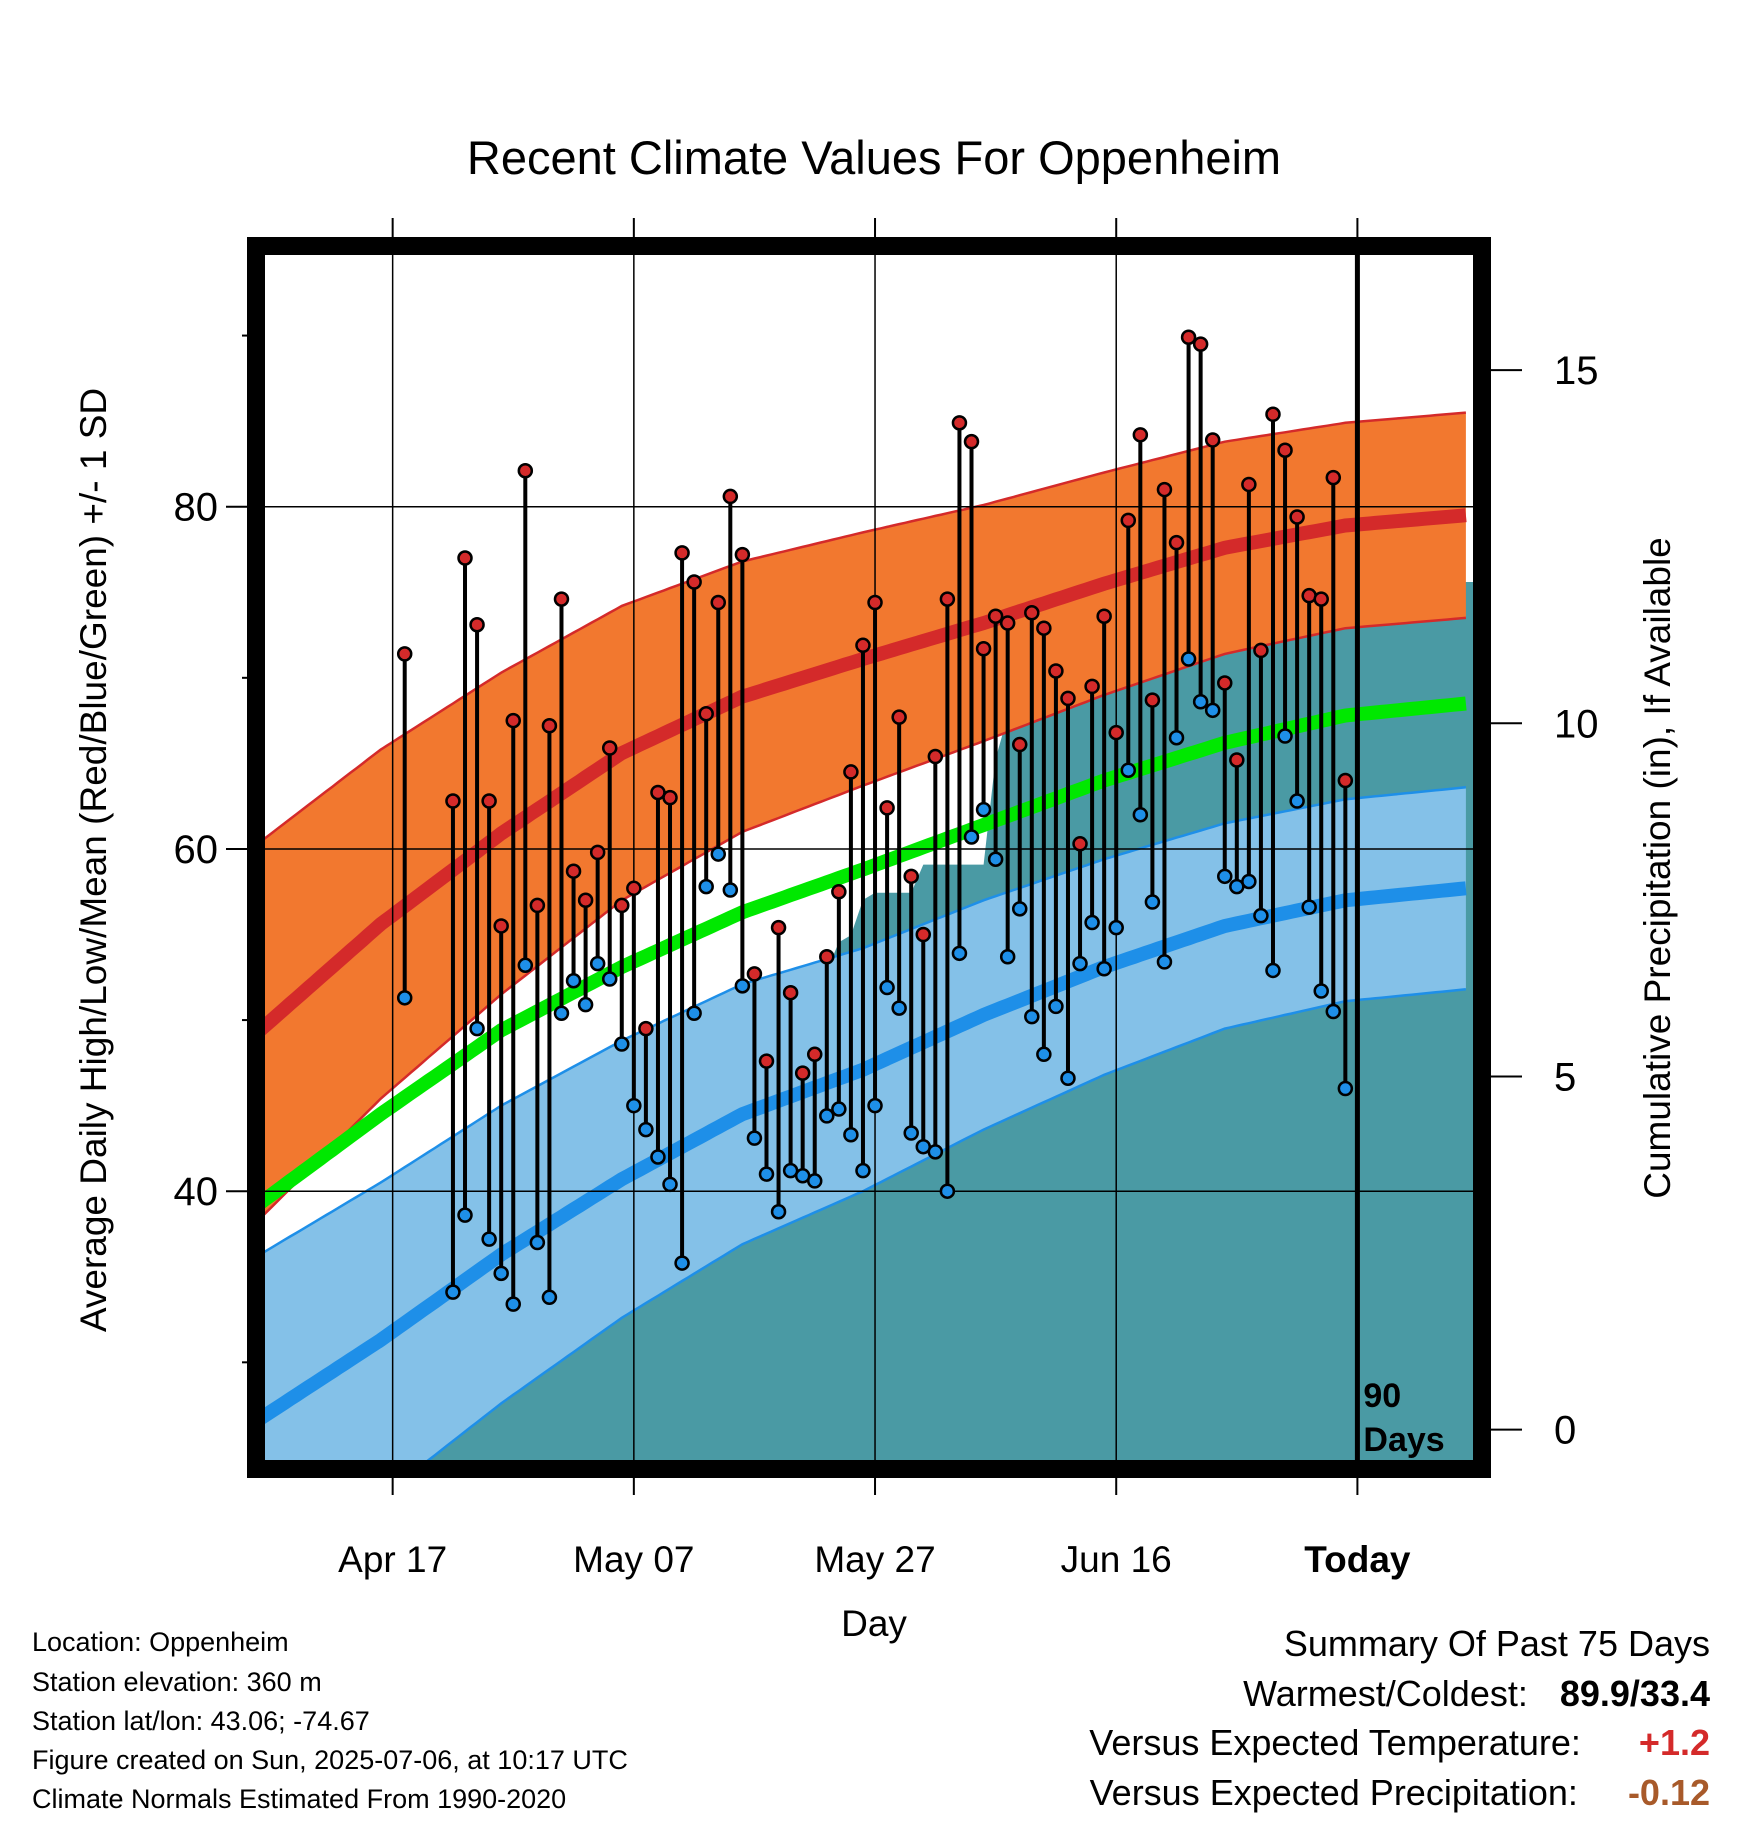  Describe the element at coordinates (177, 1682) in the screenshot. I see `info-elevation: Station elevation: 360 m` at that location.